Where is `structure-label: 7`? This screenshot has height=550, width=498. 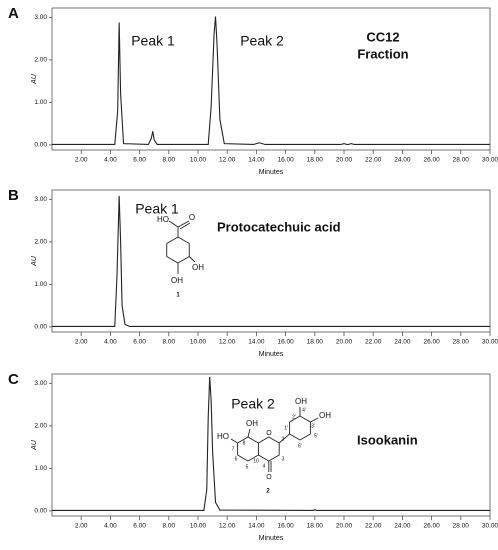 structure-label: 7 is located at coordinates (233, 449).